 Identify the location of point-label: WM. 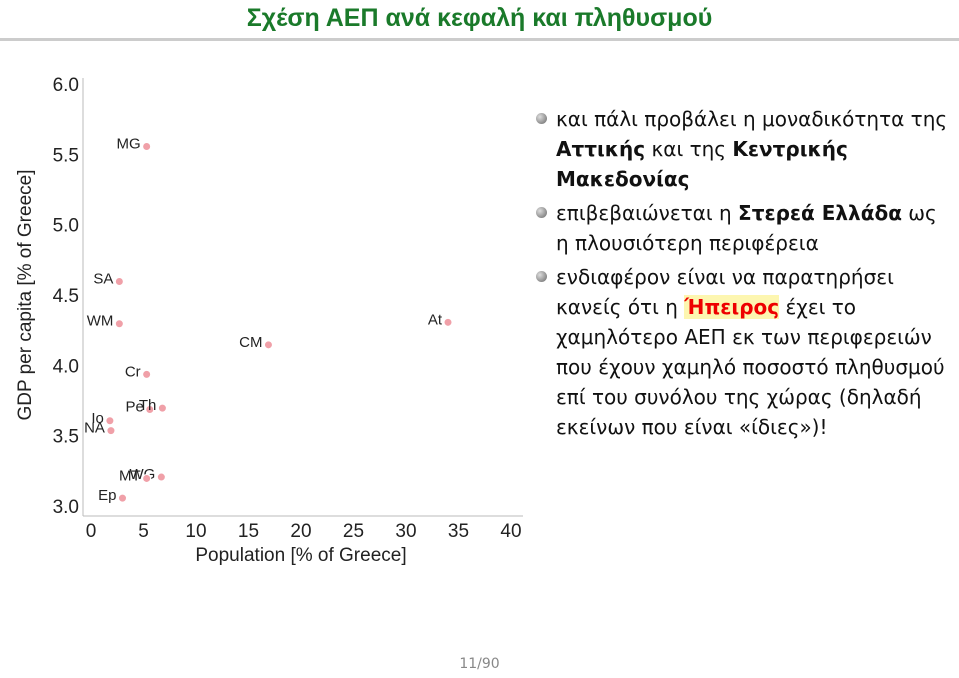
(100, 321).